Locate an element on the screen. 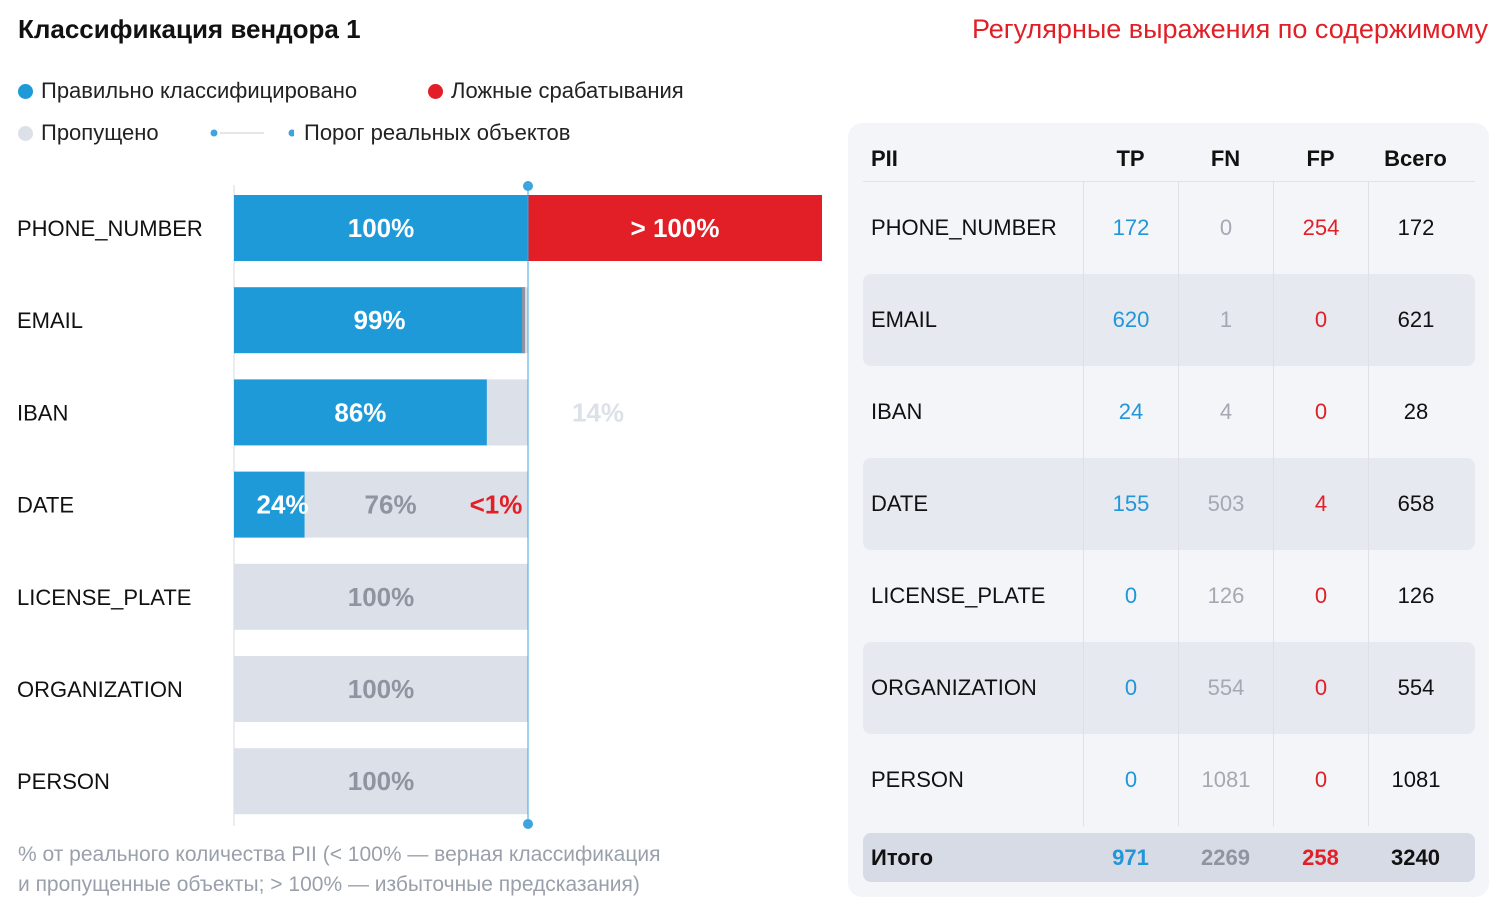 This screenshot has height=923, width=1500. total-fn: 2269 is located at coordinates (1225, 857).